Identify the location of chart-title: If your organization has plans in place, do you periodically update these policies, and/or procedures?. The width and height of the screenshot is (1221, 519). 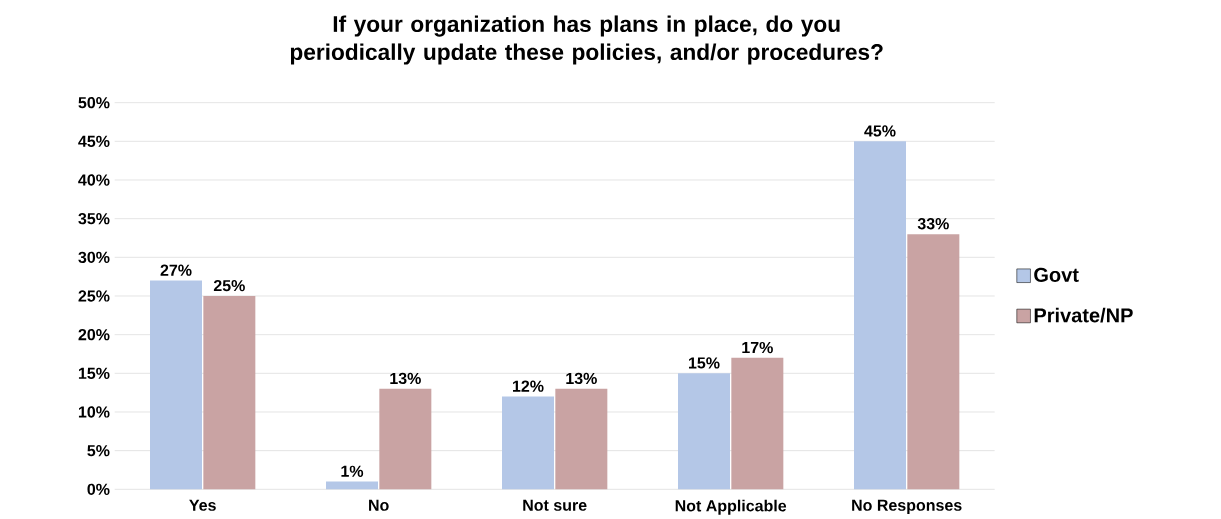
(586, 40).